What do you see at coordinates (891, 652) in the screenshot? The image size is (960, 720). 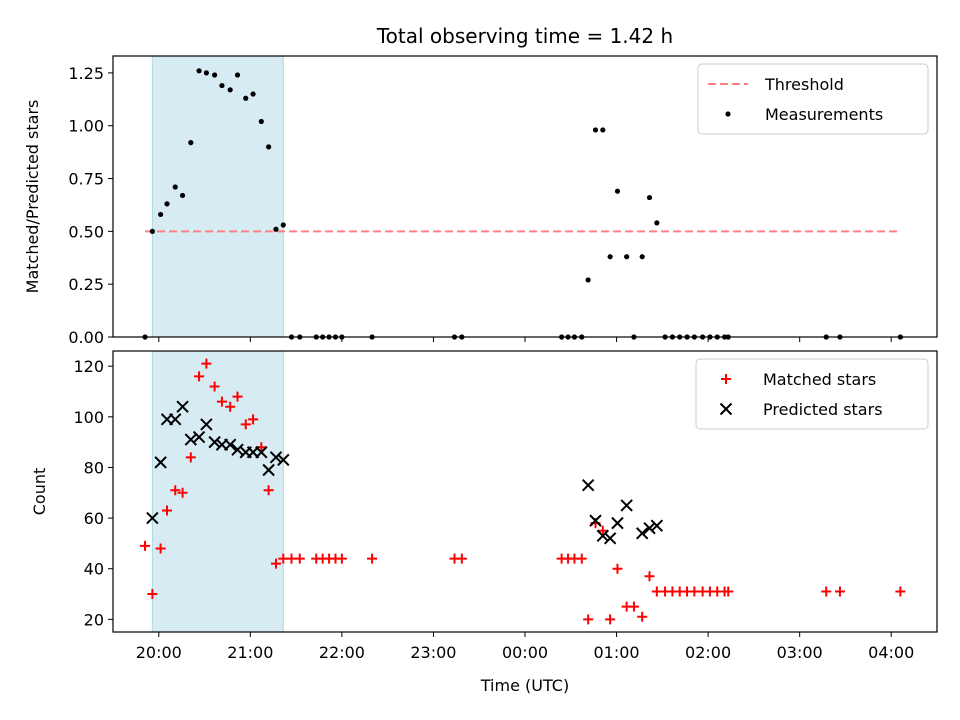 I see `x-tick-label: 04:00` at bounding box center [891, 652].